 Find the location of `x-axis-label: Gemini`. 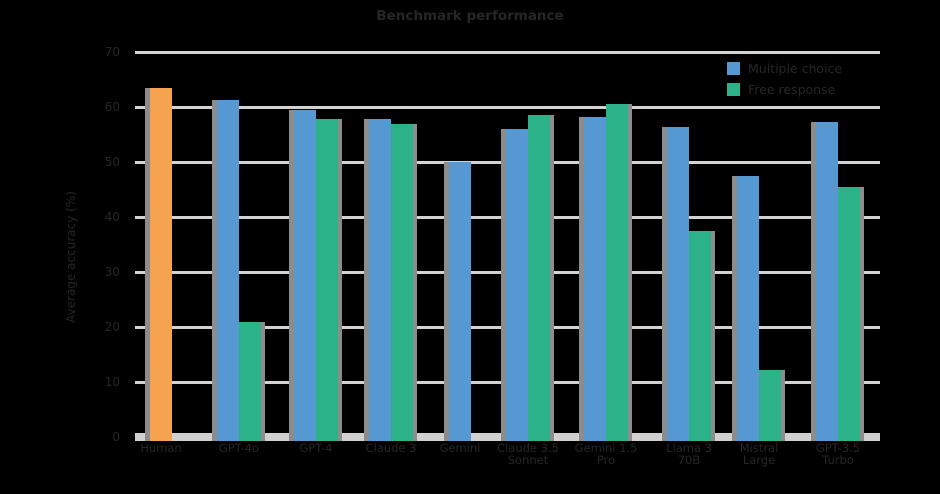

x-axis-label: Gemini is located at coordinates (460, 448).